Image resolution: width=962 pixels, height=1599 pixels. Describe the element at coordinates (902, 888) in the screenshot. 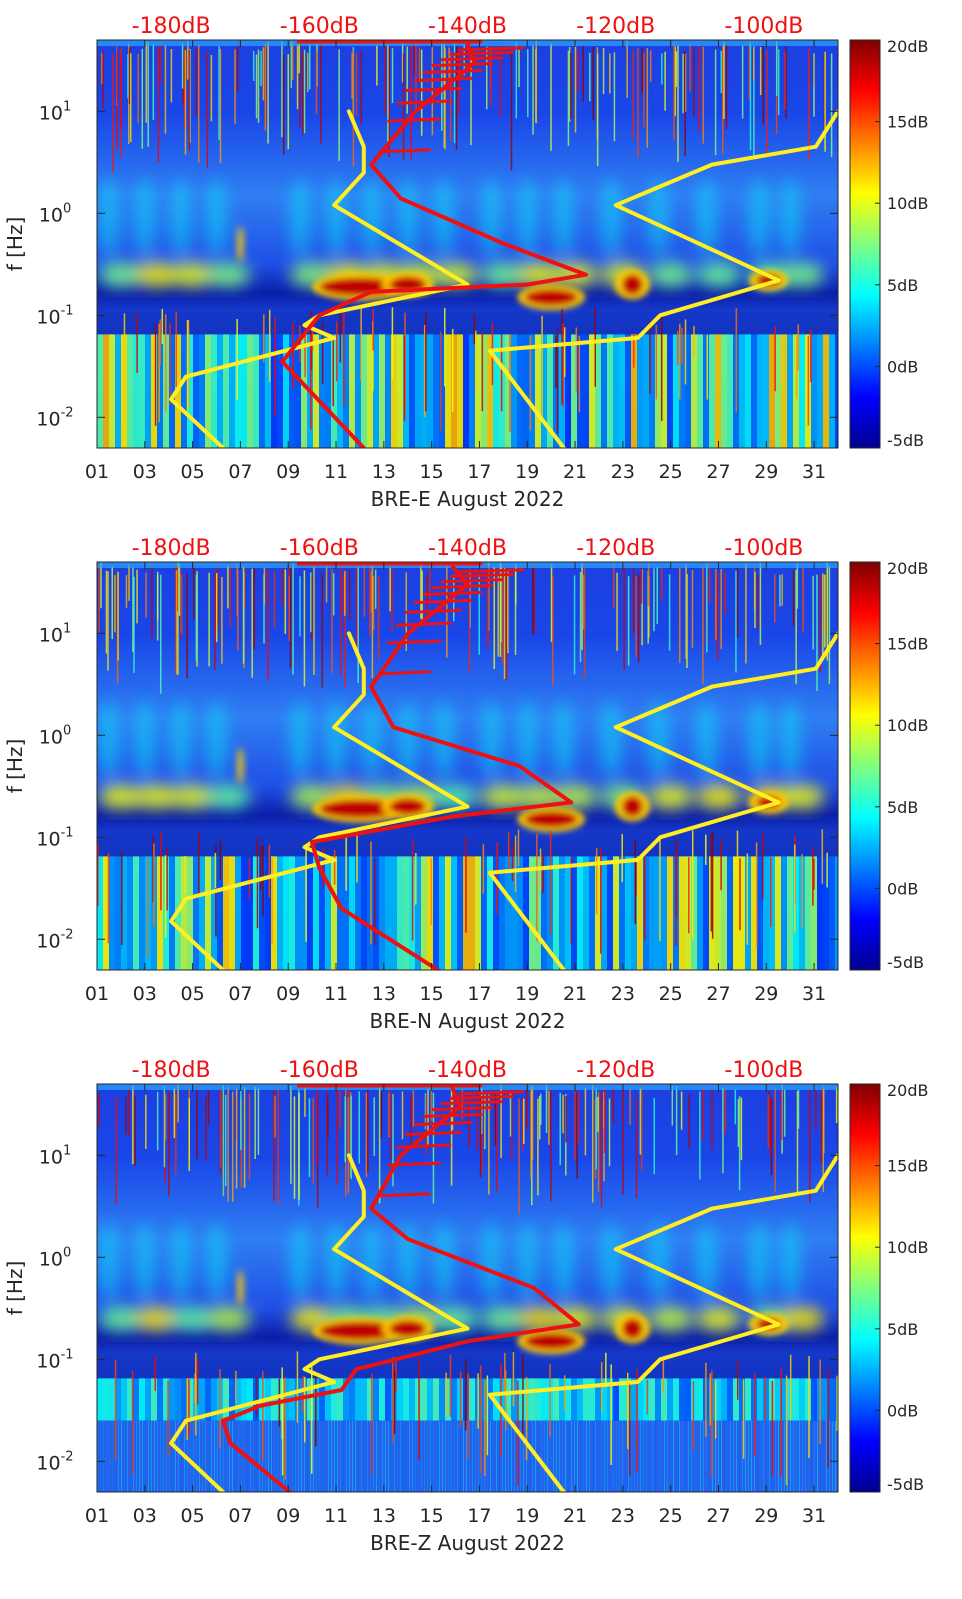

I see `colorbar-tick-label: 0dB` at that location.